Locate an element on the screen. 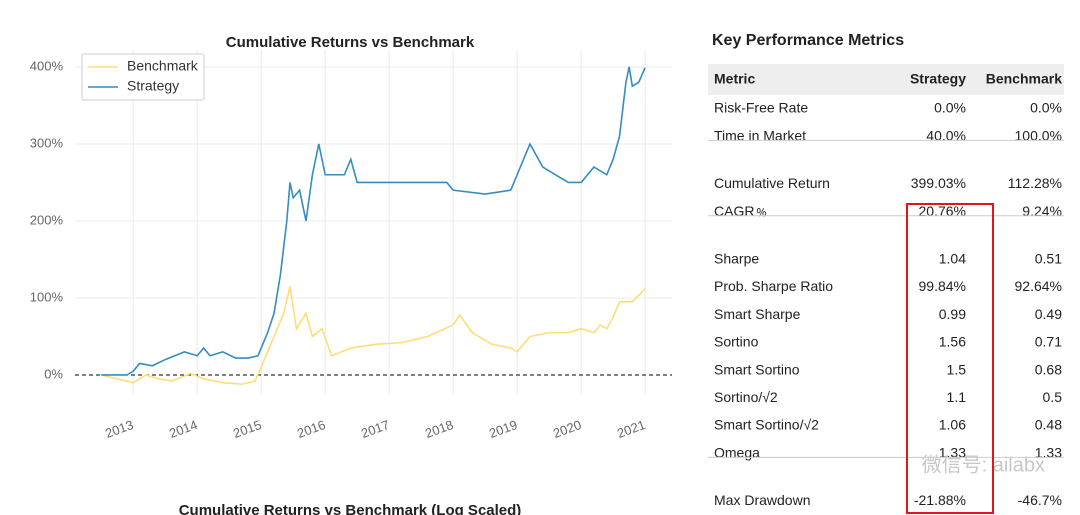 This screenshot has width=1080, height=515. table-cell: Omega is located at coordinates (737, 452).